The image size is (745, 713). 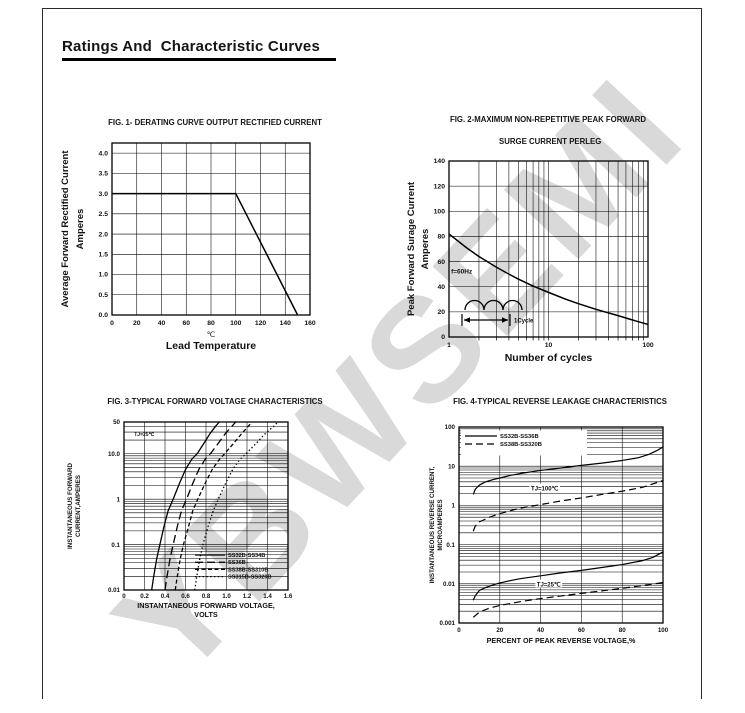 What do you see at coordinates (440, 524) in the screenshot?
I see `svg-text: MICROAMPERES` at bounding box center [440, 524].